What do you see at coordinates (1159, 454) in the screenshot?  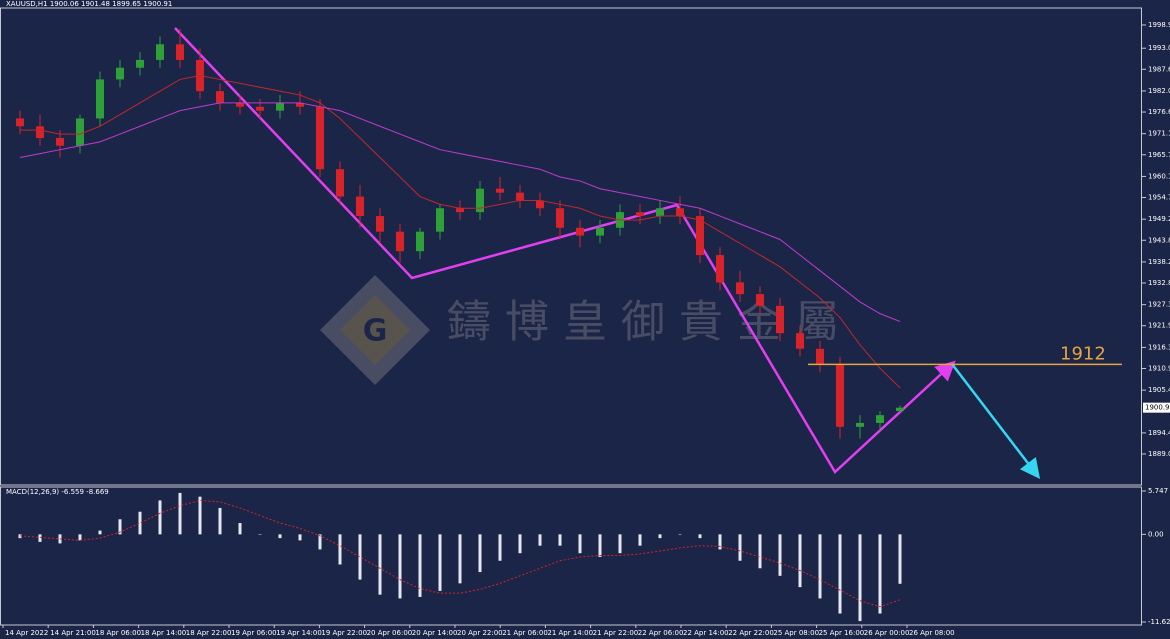 I see `y-tick-label: 1889.05` at bounding box center [1159, 454].